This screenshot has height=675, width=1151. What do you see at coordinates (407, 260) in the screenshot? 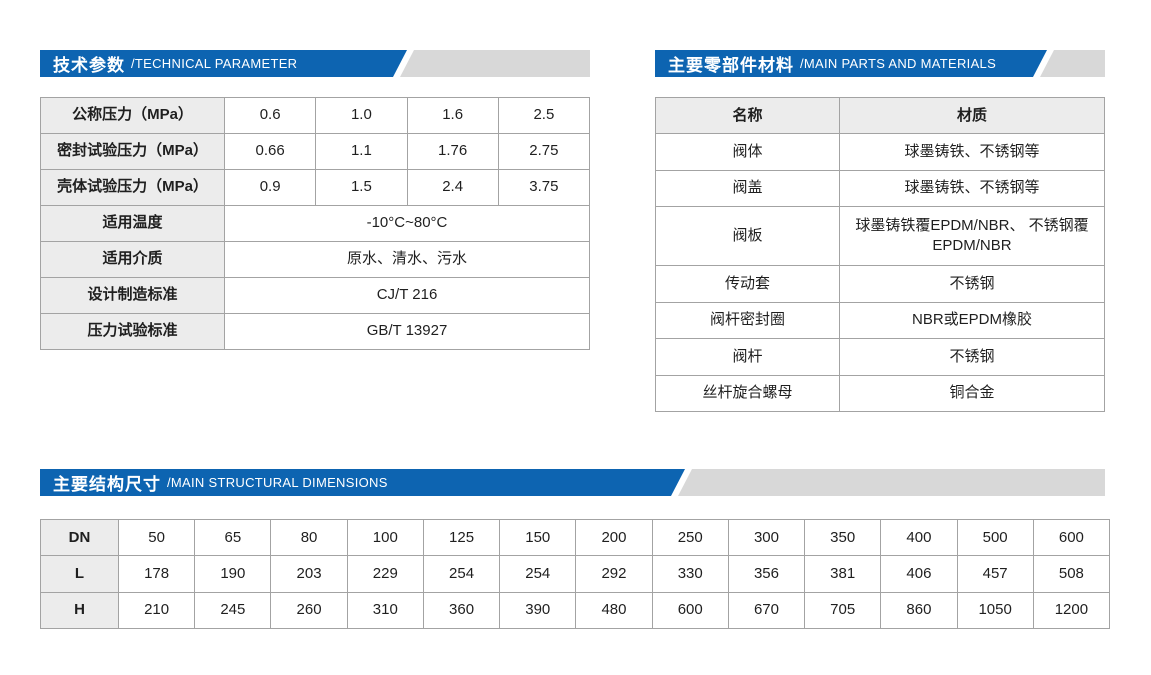
I see `table-cell: 原水、清水、污水` at bounding box center [407, 260].